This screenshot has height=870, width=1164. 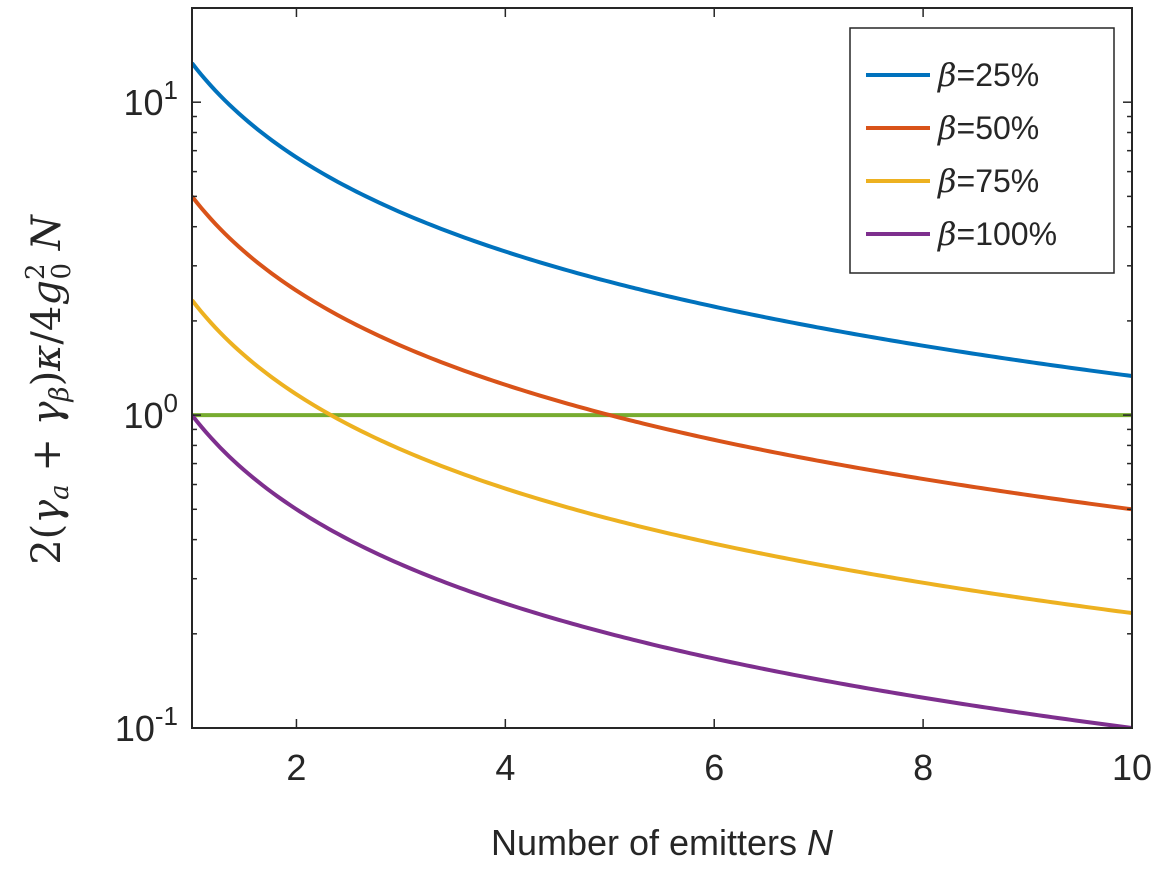 I want to click on x-tick-label: 4, so click(x=505, y=767).